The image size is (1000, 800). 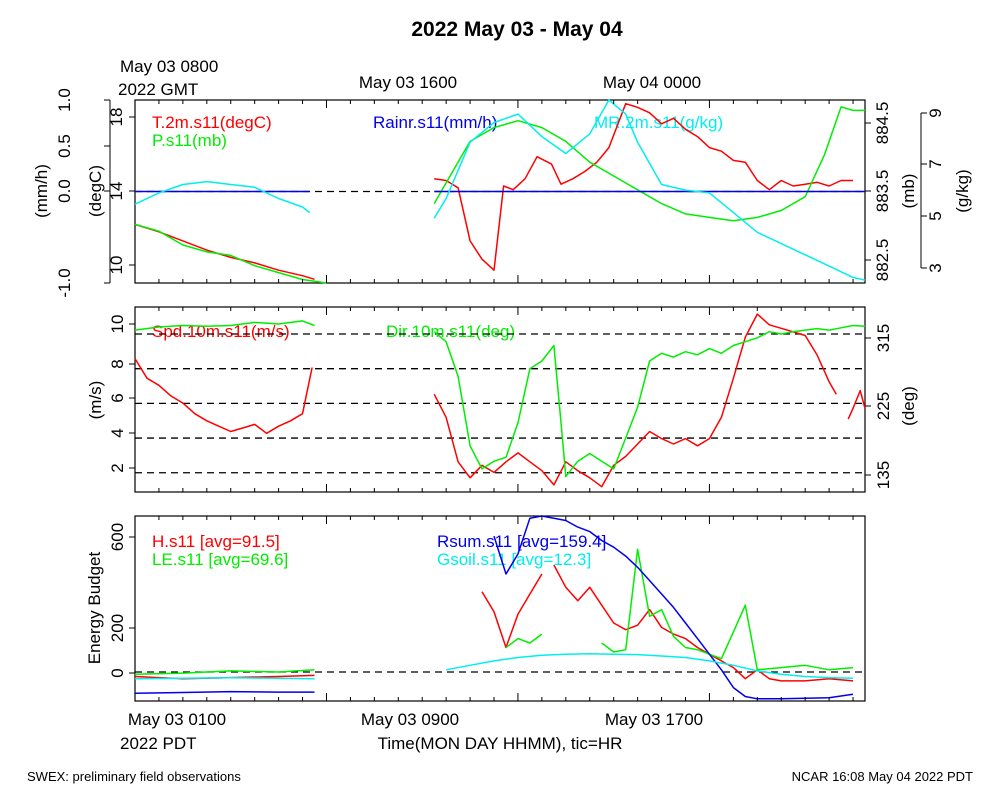 What do you see at coordinates (410, 719) in the screenshot?
I see `bottom-time-label-2: May 03 0900` at bounding box center [410, 719].